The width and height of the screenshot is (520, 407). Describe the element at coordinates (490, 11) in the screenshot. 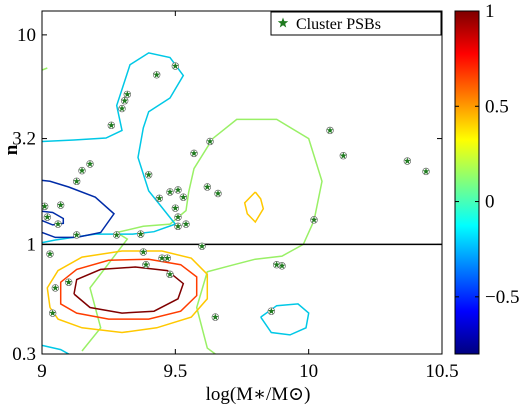

I see `colorbar-tick-label: 1` at that location.